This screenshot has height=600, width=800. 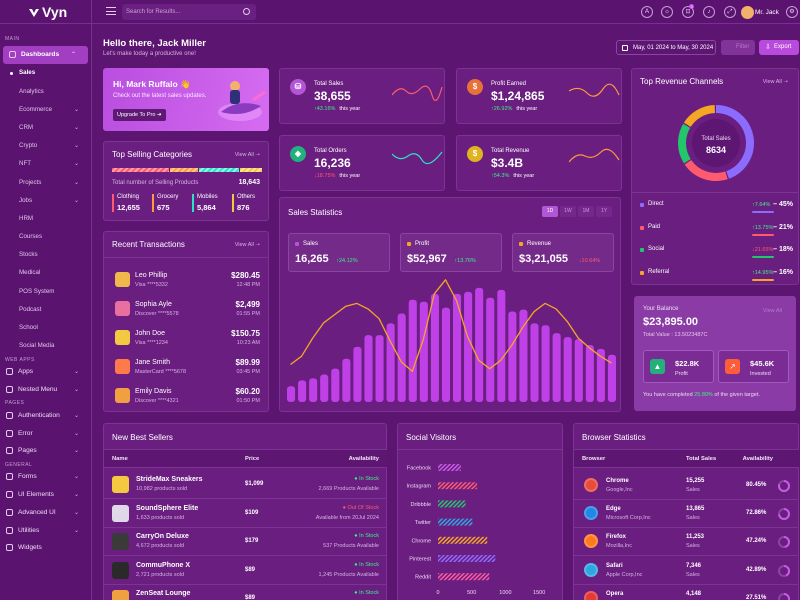 I want to click on sidebar-subitem-nft: NFT ⌄, so click(x=45, y=164).